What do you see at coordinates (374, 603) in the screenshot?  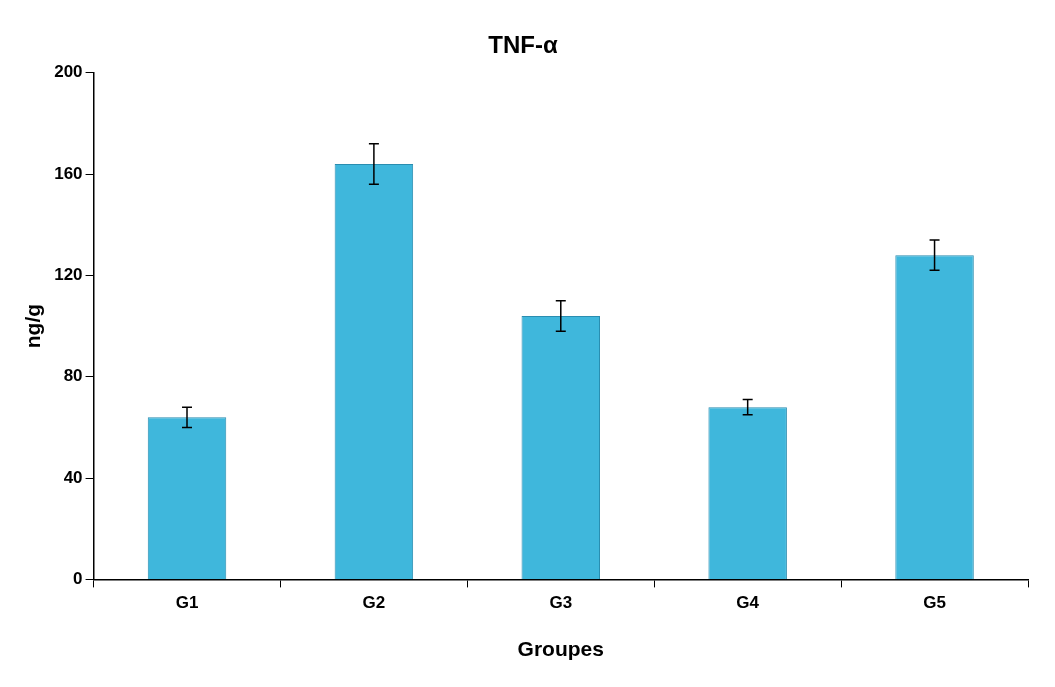 I see `x-tick-label: G2` at bounding box center [374, 603].